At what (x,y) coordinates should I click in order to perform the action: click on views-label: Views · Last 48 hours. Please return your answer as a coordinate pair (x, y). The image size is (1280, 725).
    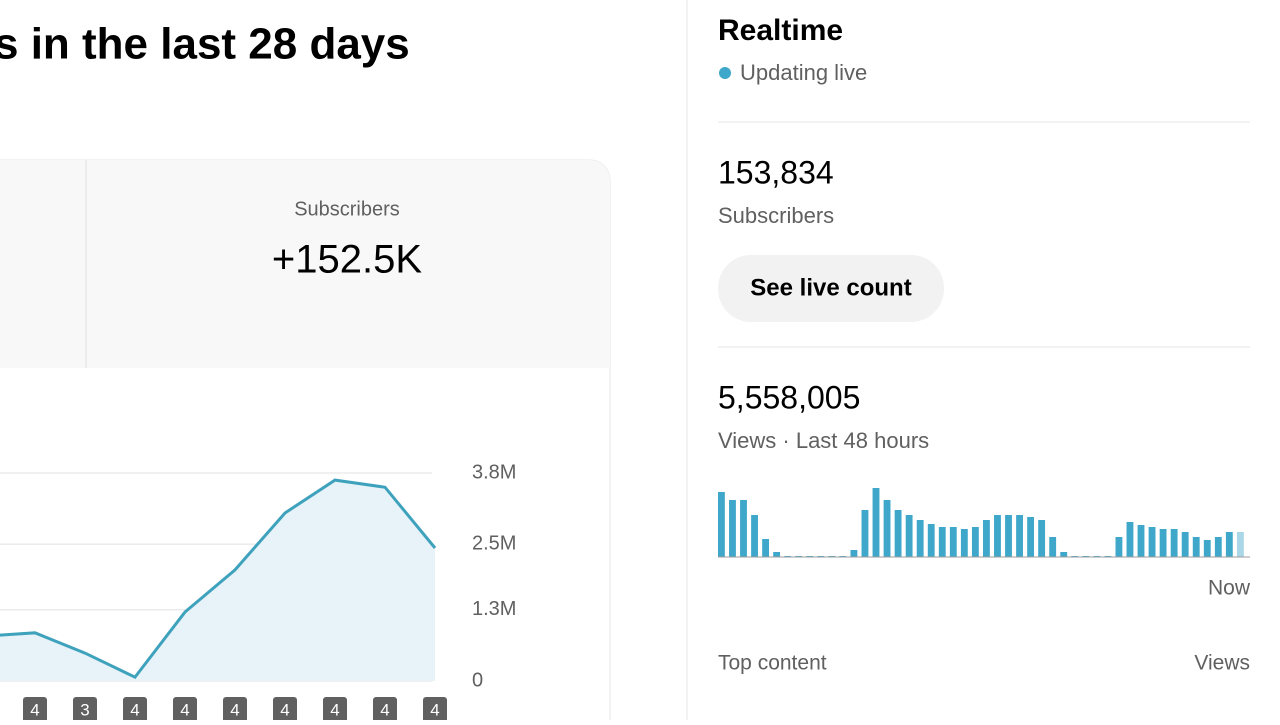
    Looking at the image, I should click on (823, 440).